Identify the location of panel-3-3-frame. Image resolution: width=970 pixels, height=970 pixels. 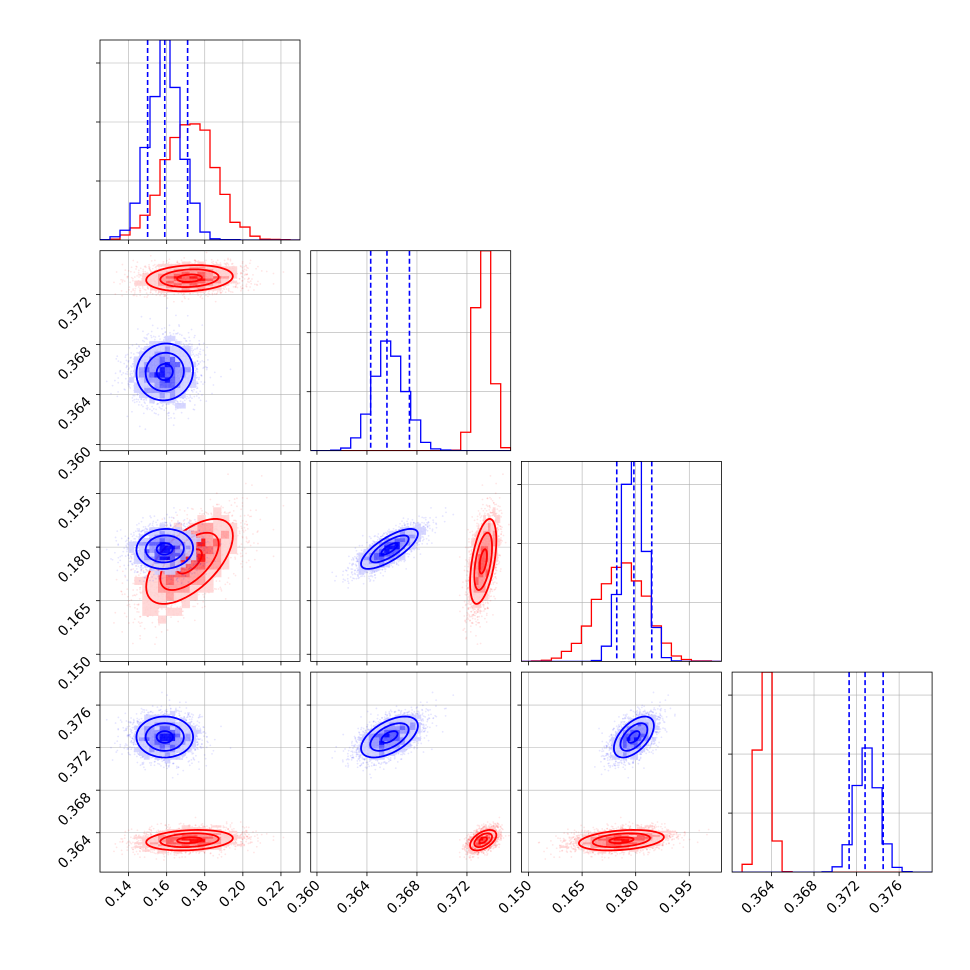
(832, 772).